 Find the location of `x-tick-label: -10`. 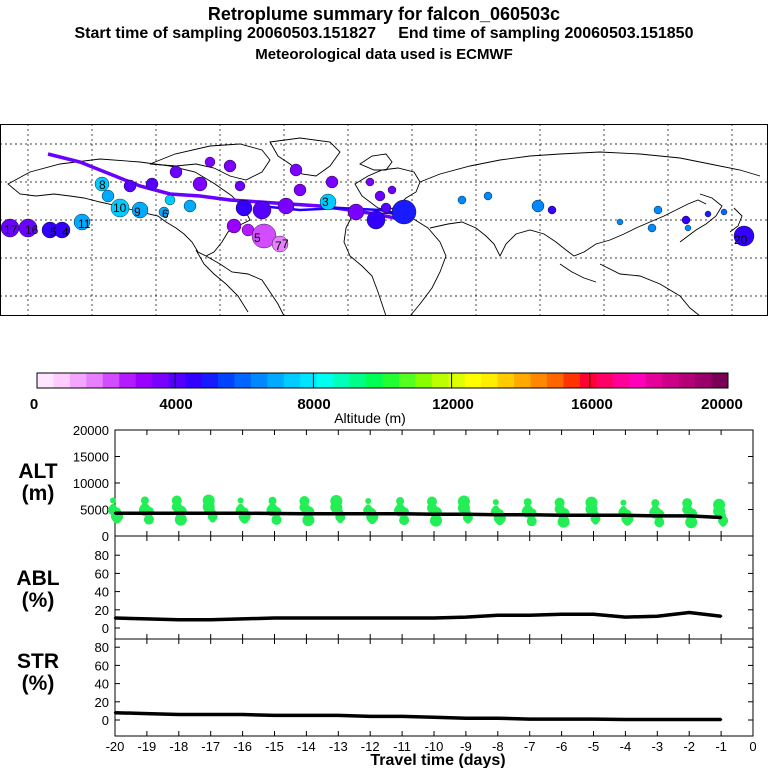

x-tick-label: -10 is located at coordinates (434, 746).